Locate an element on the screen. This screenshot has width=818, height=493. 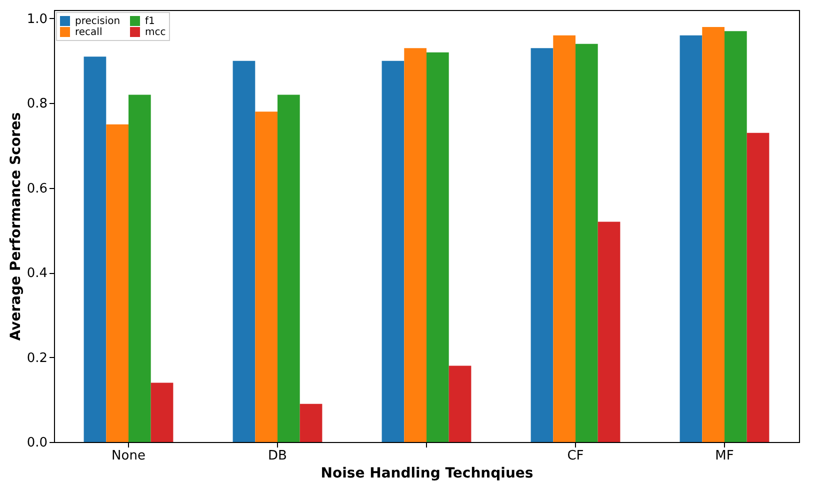
x-tick-label: DB is located at coordinates (277, 456).